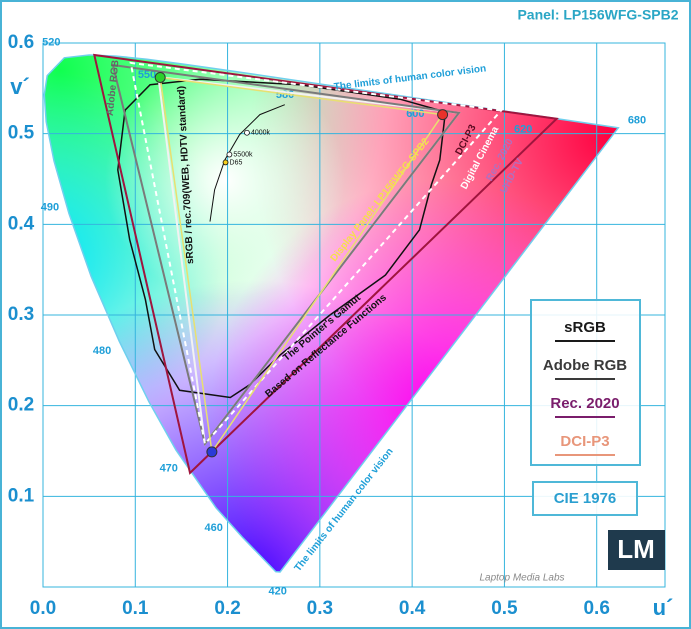 The height and width of the screenshot is (629, 691). I want to click on legend-box, so click(585, 382).